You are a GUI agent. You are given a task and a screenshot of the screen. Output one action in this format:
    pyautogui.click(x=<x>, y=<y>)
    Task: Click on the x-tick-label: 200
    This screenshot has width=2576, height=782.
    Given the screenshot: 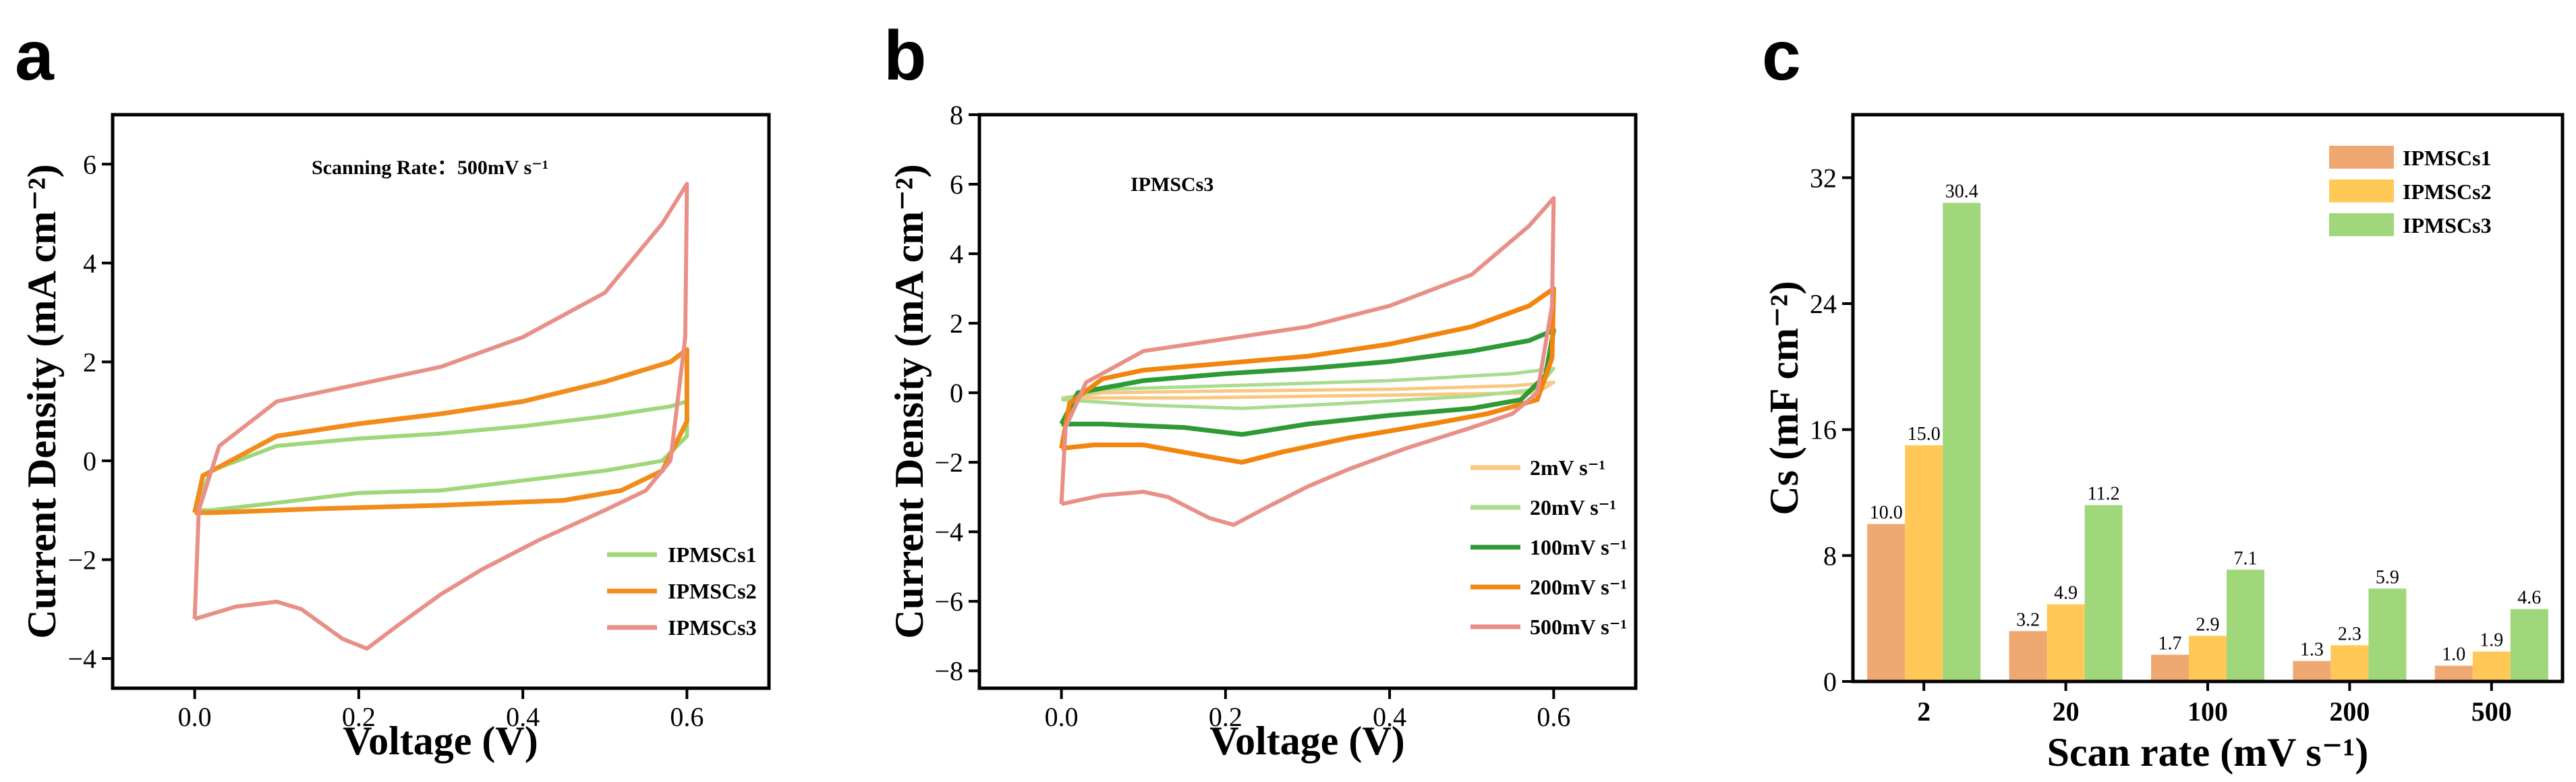 What is the action you would take?
    pyautogui.click(x=2349, y=711)
    